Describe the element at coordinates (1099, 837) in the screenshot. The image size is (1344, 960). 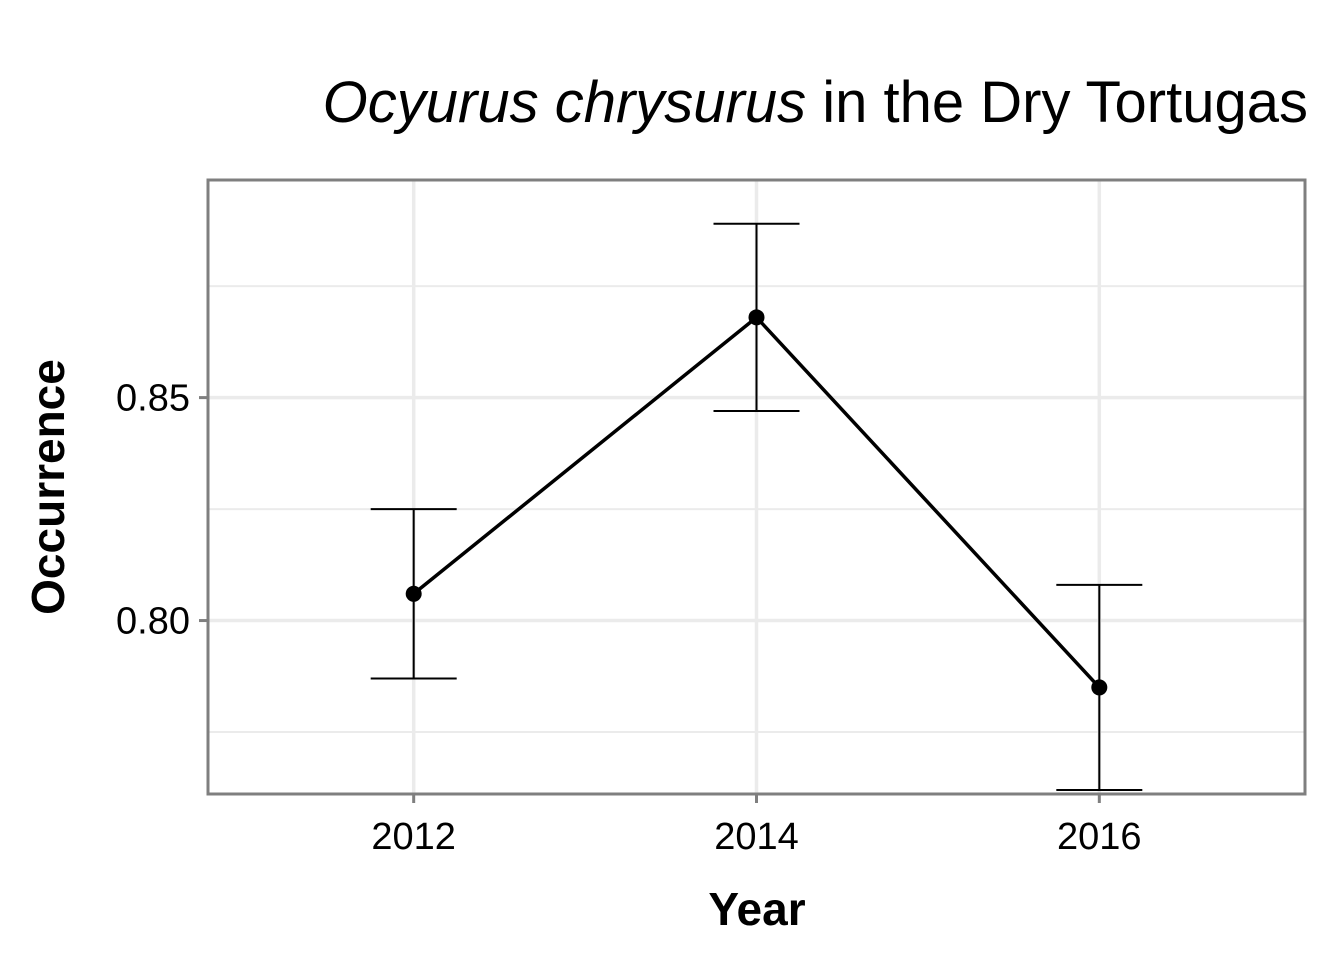
I see `x-tick-label: 2016` at that location.